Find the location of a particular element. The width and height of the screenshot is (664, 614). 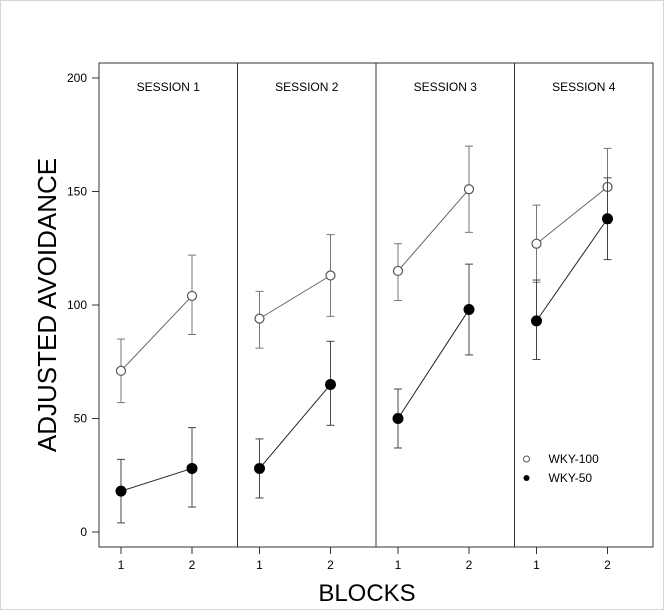

panel-title-session-4: SESSION 4 is located at coordinates (584, 87).